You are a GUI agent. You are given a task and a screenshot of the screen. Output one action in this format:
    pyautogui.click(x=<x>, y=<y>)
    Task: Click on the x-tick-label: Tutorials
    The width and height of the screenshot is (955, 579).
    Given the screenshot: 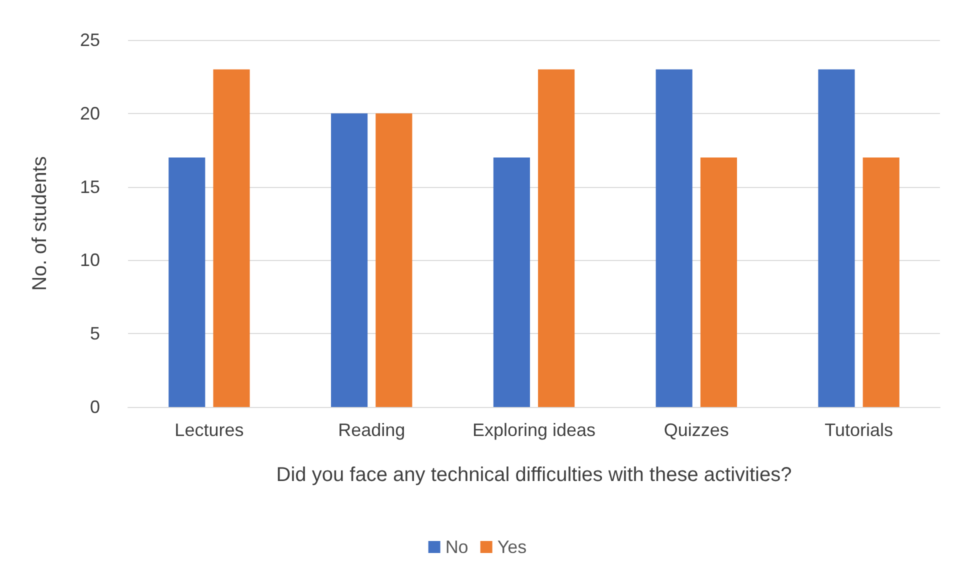 What is the action you would take?
    pyautogui.click(x=858, y=430)
    